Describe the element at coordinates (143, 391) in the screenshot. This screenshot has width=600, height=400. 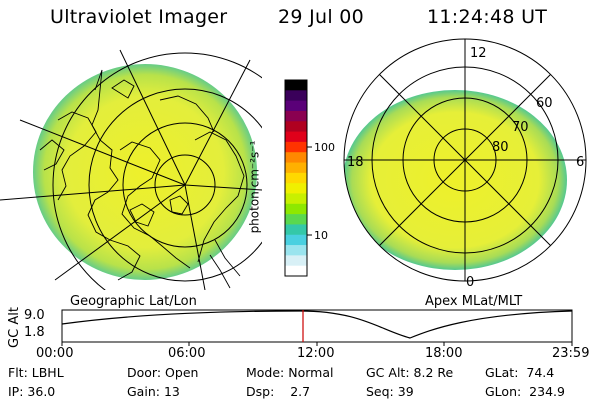
I see `gain-label: Gain:` at that location.